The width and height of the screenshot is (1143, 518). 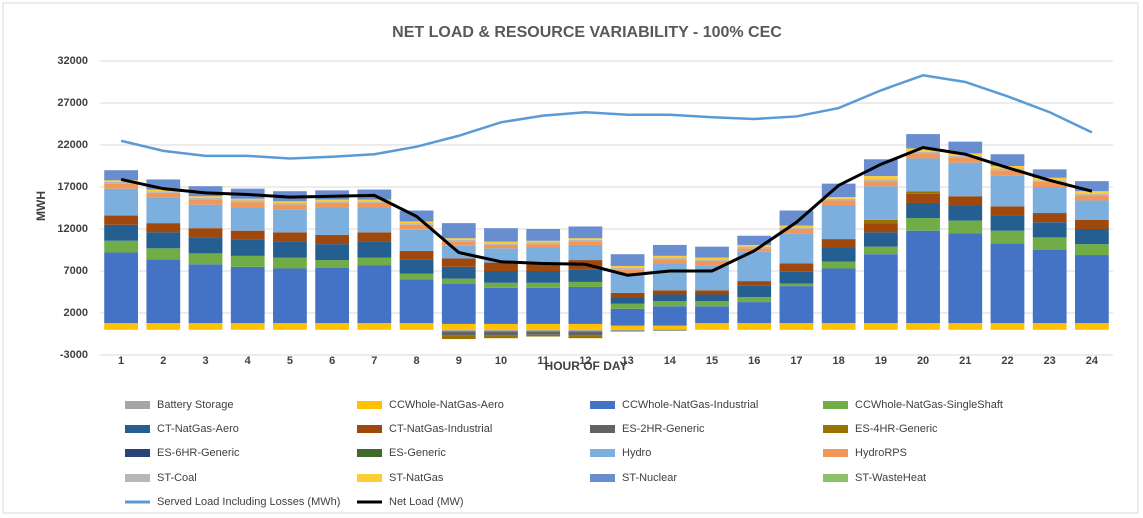 What do you see at coordinates (195, 405) in the screenshot?
I see `legend-label: Battery Storage` at bounding box center [195, 405].